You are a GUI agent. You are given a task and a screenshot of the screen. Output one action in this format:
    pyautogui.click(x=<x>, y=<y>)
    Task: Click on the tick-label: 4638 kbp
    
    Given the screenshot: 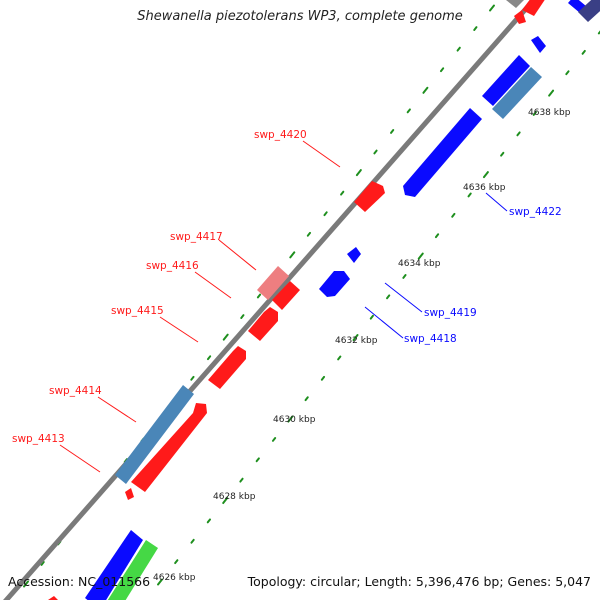 What is the action you would take?
    pyautogui.click(x=549, y=113)
    